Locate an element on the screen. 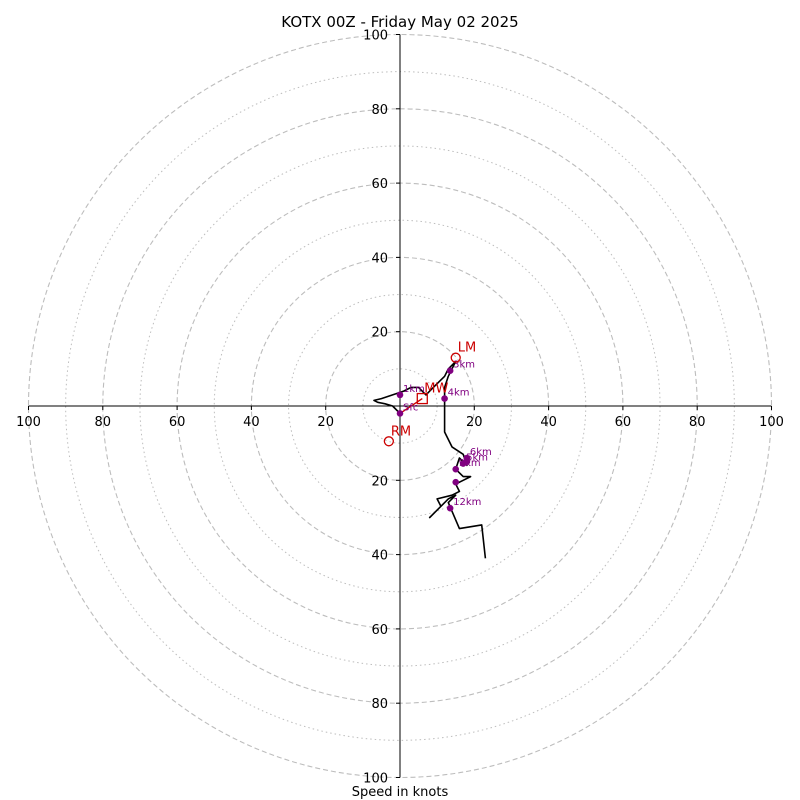  x-axis-label: Speed in knots is located at coordinates (400, 792).